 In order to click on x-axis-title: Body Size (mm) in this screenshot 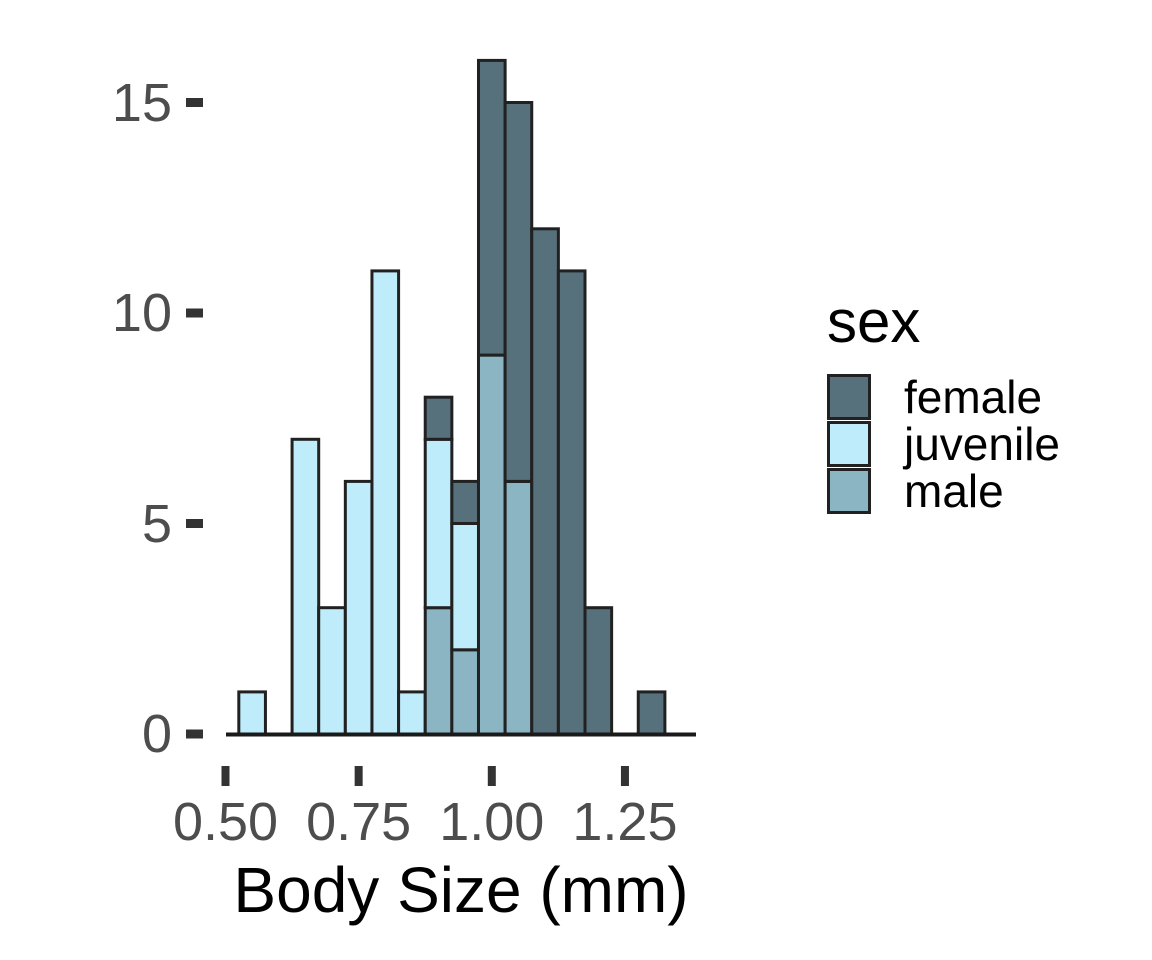, I will do `click(461, 890)`.